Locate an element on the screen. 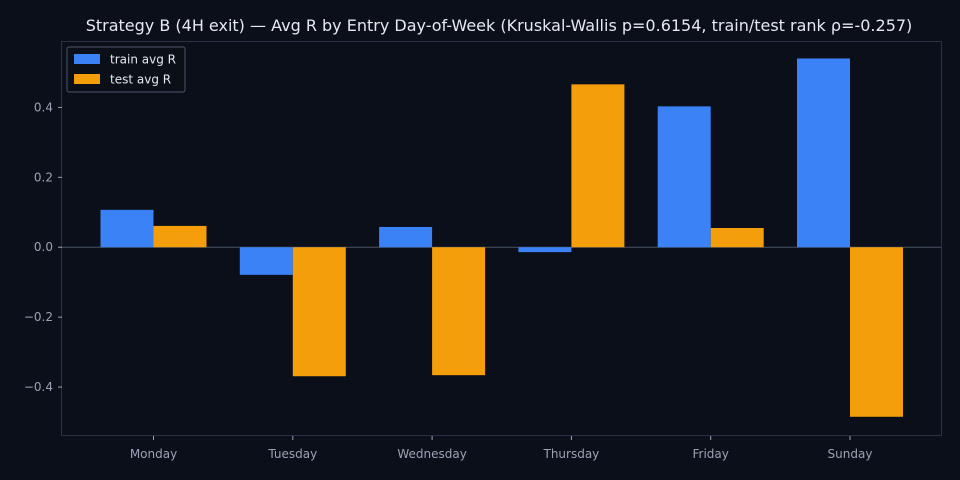 The width and height of the screenshot is (960, 480). bar-tuesday-test is located at coordinates (319, 312).